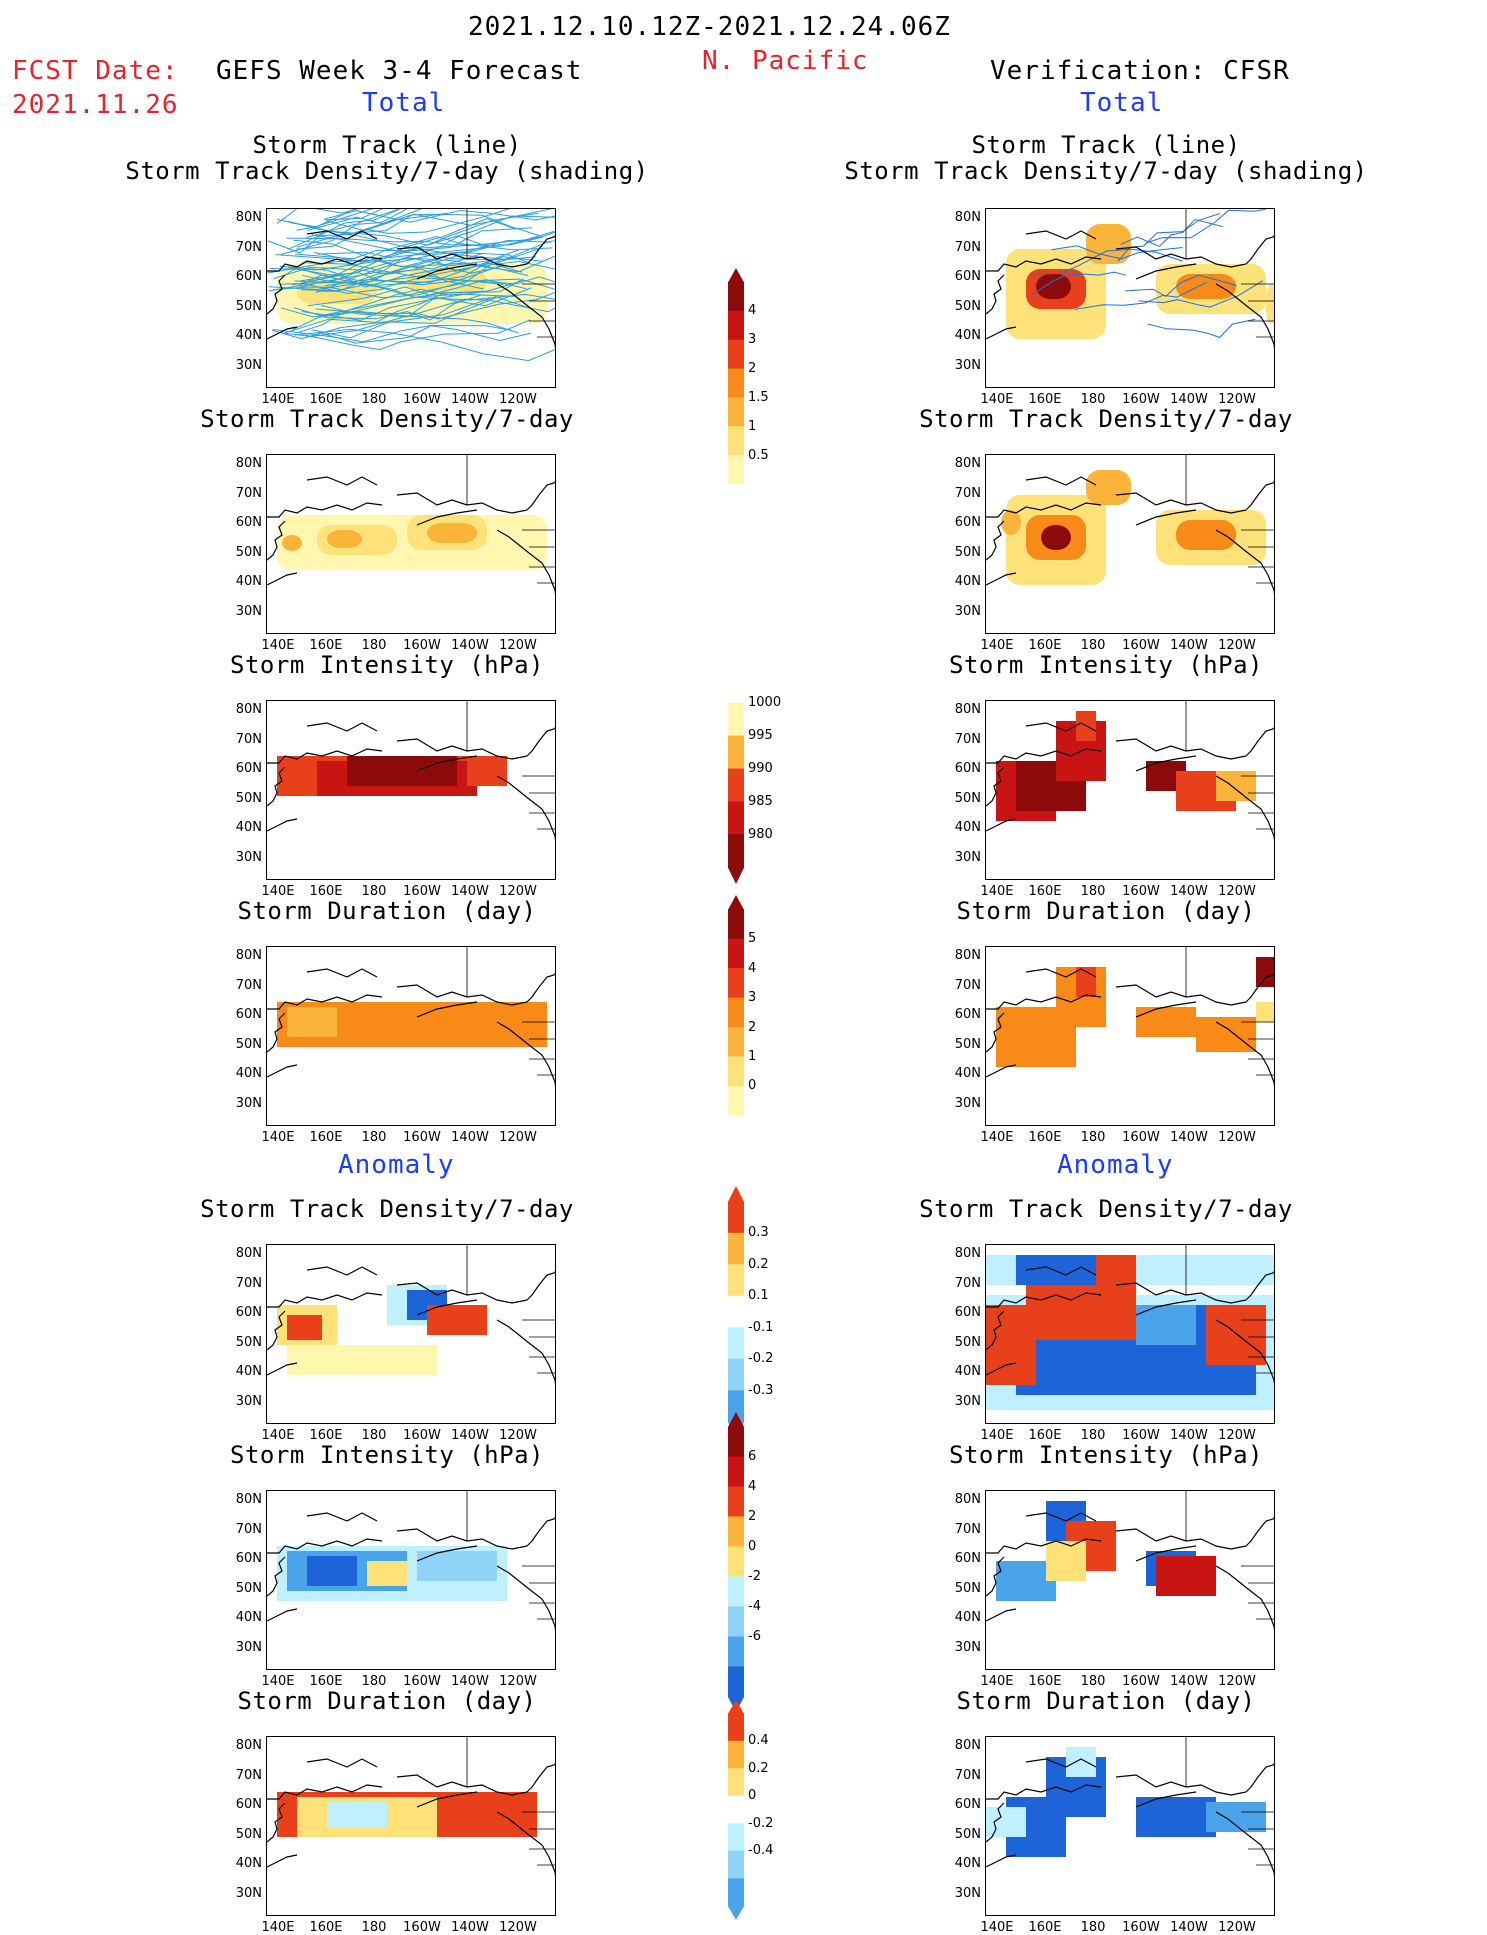  Describe the element at coordinates (752, 1456) in the screenshot. I see `colorbar-tick-label: 6` at that location.